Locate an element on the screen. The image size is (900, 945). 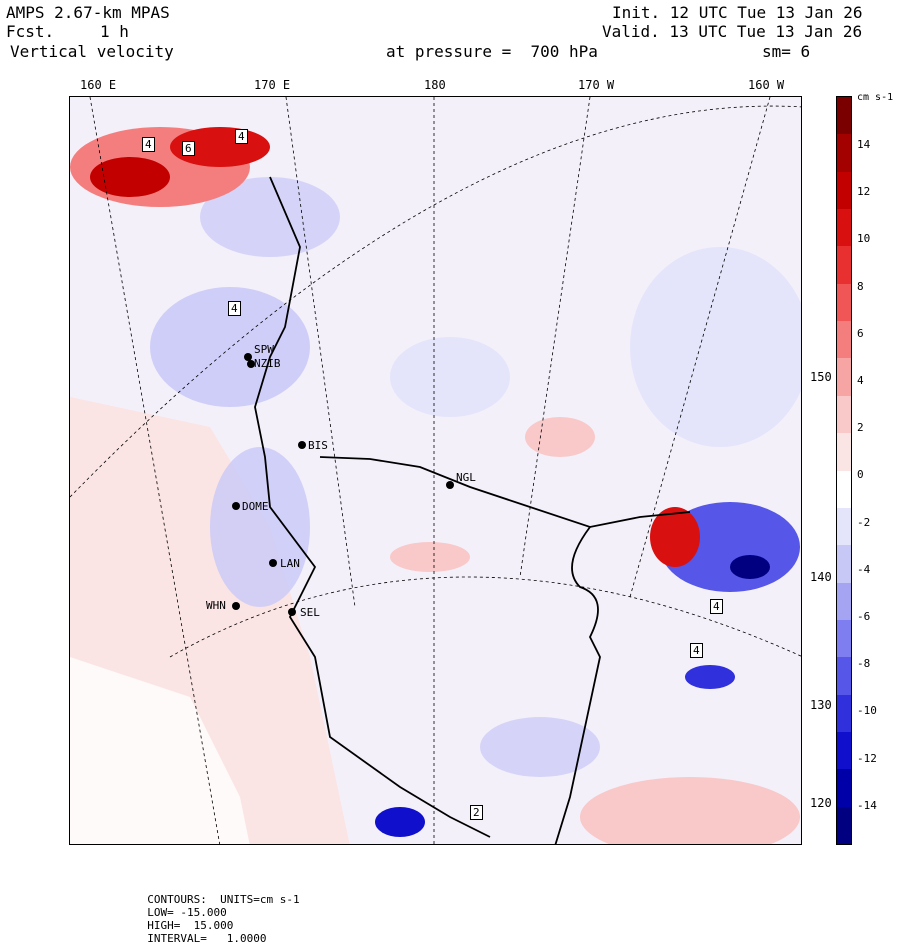
colorbar-tick-label: 4 is located at coordinates (860, 380).